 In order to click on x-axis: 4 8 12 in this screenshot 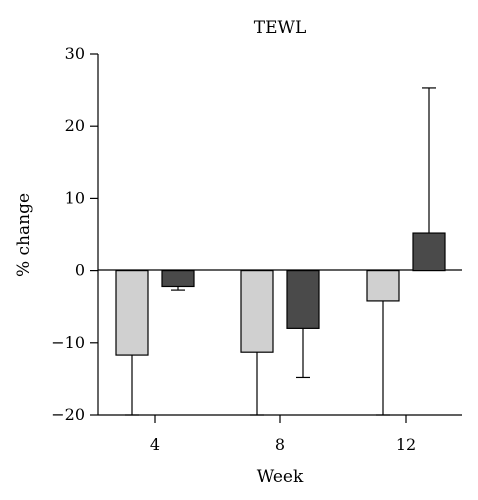, I will do `click(280, 434)`.